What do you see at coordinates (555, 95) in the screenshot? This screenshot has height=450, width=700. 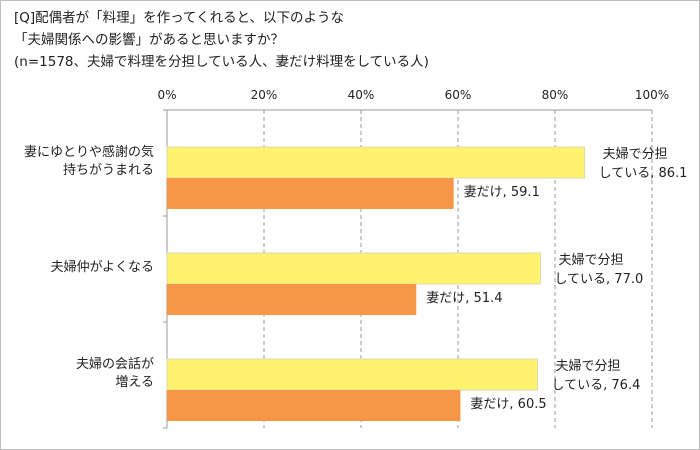 I see `x-tick-label: 80%` at bounding box center [555, 95].